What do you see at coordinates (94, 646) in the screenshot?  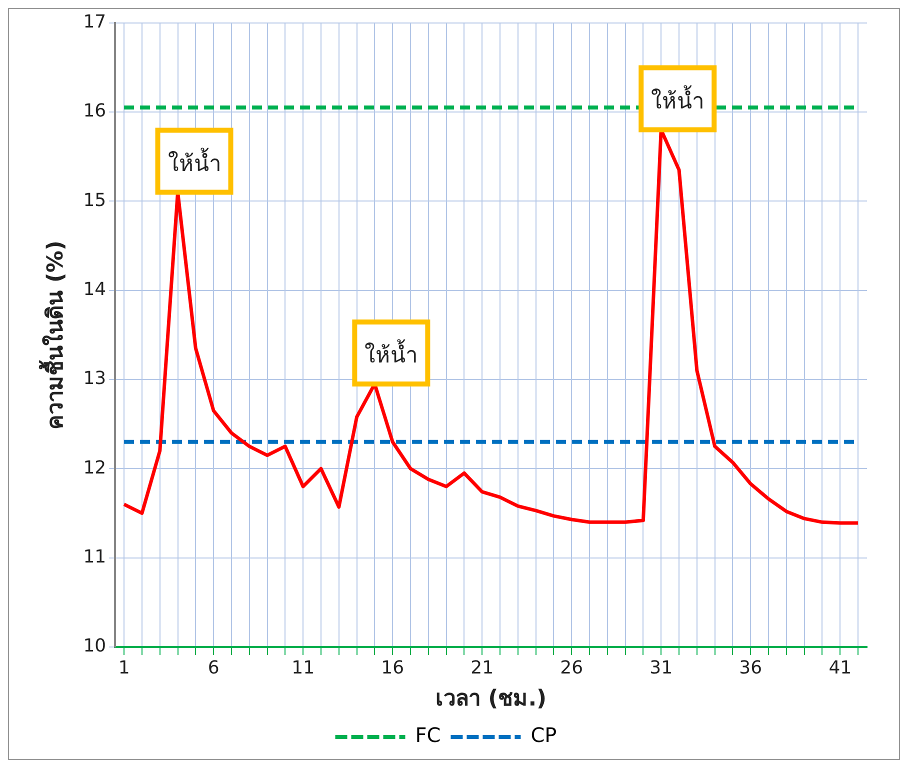 I see `y-tick-label: 10` at bounding box center [94, 646].